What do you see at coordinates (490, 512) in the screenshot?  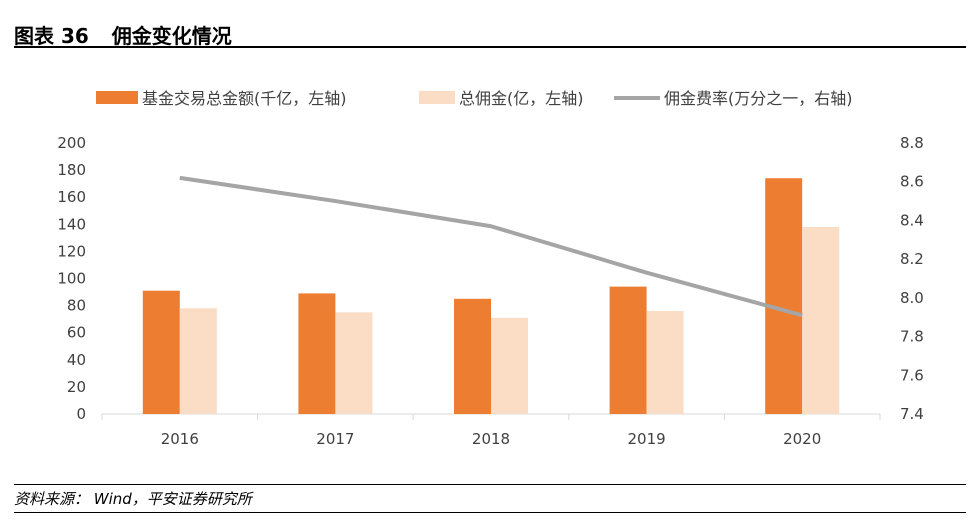 I see `footer-divider-bottom` at bounding box center [490, 512].